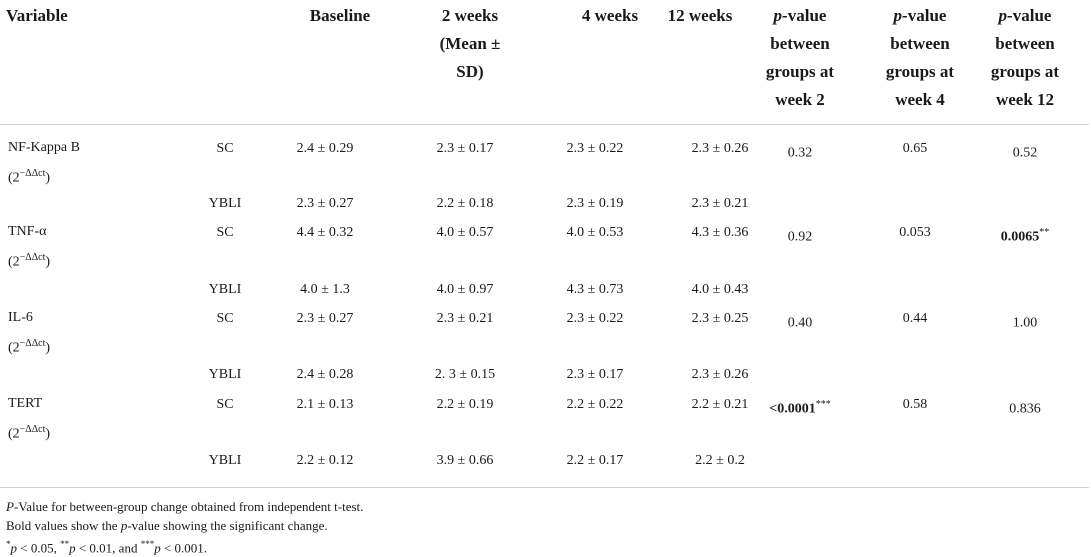 This screenshot has width=1091, height=557. Describe the element at coordinates (920, 57) in the screenshot. I see `header-pvalue-week4: p-value between groups at week 4` at that location.